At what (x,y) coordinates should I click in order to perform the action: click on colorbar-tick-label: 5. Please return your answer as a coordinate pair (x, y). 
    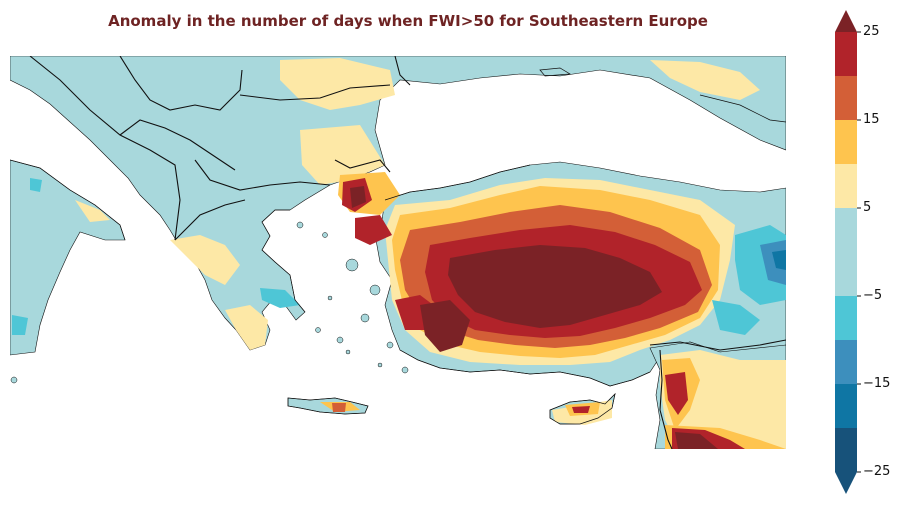
    Looking at the image, I should click on (867, 207).